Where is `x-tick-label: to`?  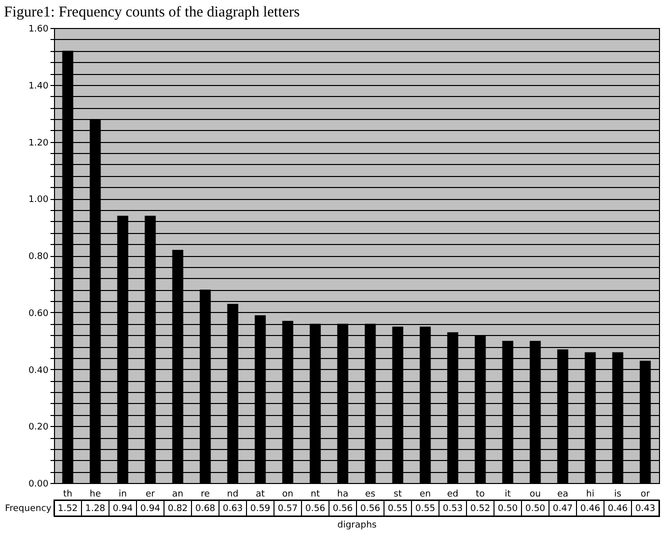
x-tick-label: to is located at coordinates (481, 495).